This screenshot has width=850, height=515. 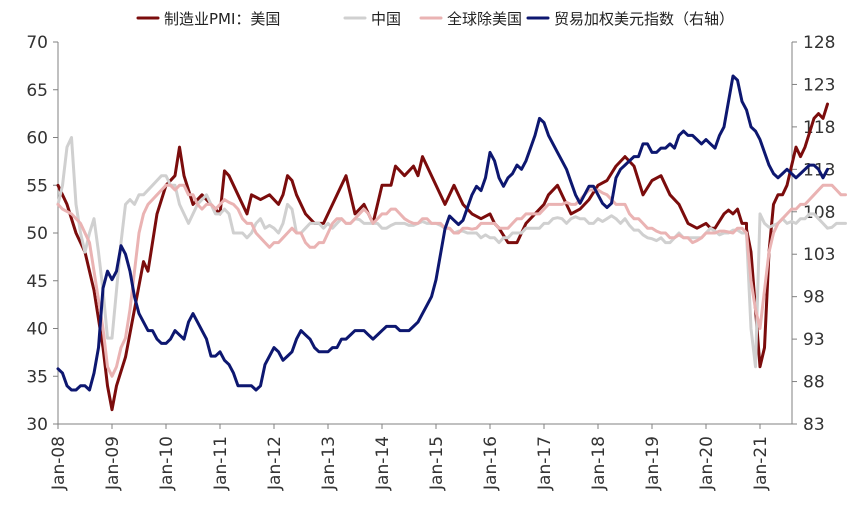 I want to click on x-tick-label: Jan-16, so click(x=491, y=463).